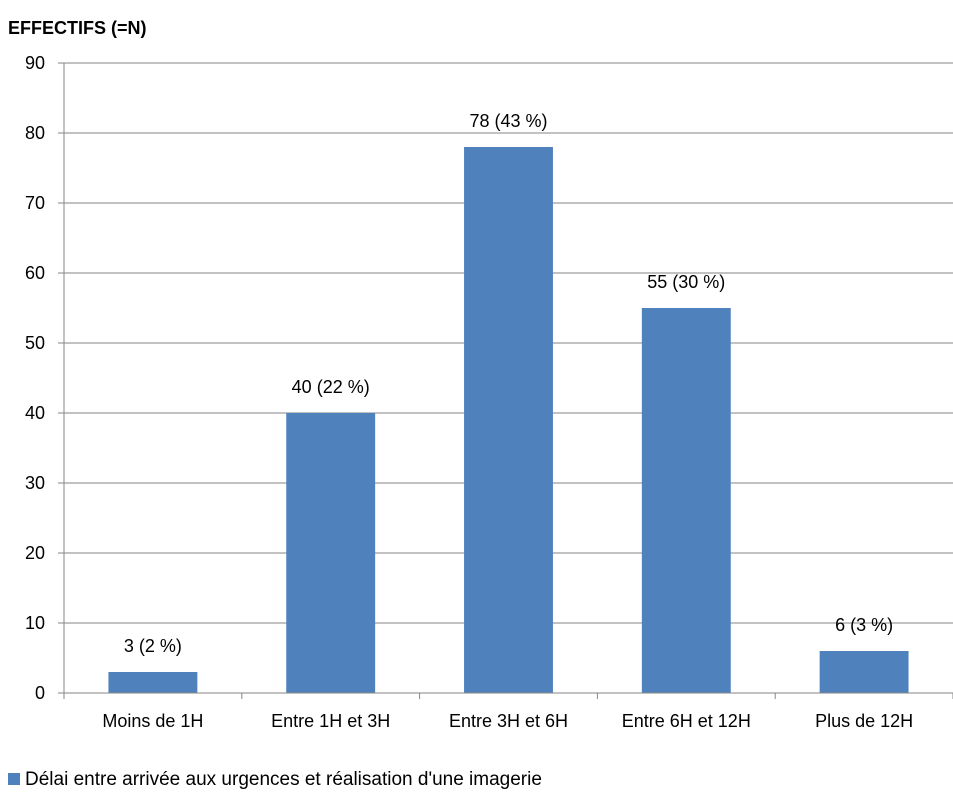  I want to click on y-tick-label: 90, so click(35, 63).